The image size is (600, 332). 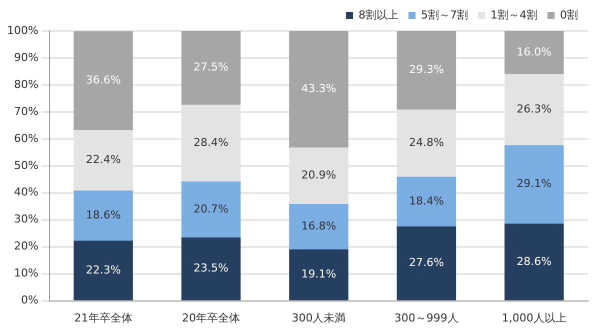 I want to click on data-label: 20.7%, so click(x=211, y=209).